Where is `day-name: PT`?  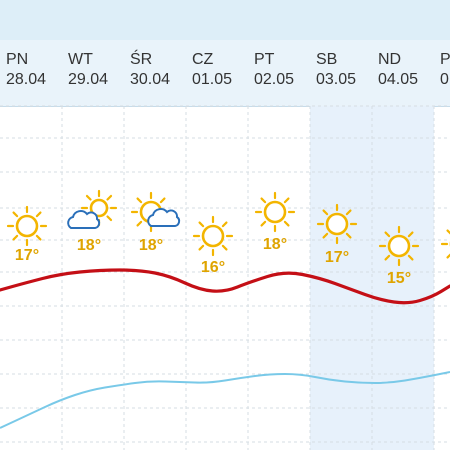
day-name: PT is located at coordinates (264, 59).